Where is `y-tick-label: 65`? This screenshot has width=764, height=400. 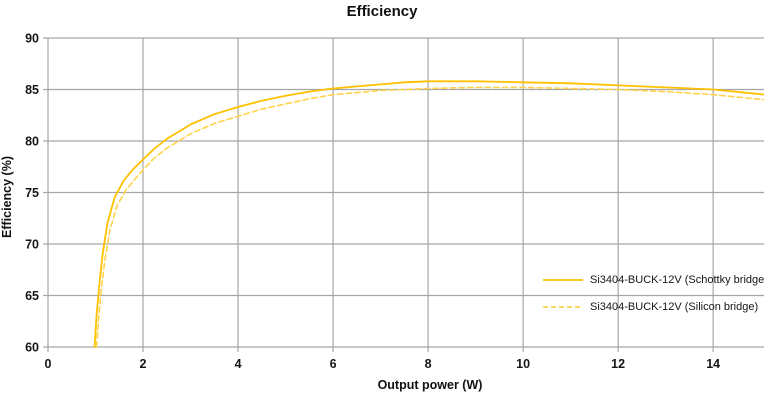 y-tick-label: 65 is located at coordinates (32, 296).